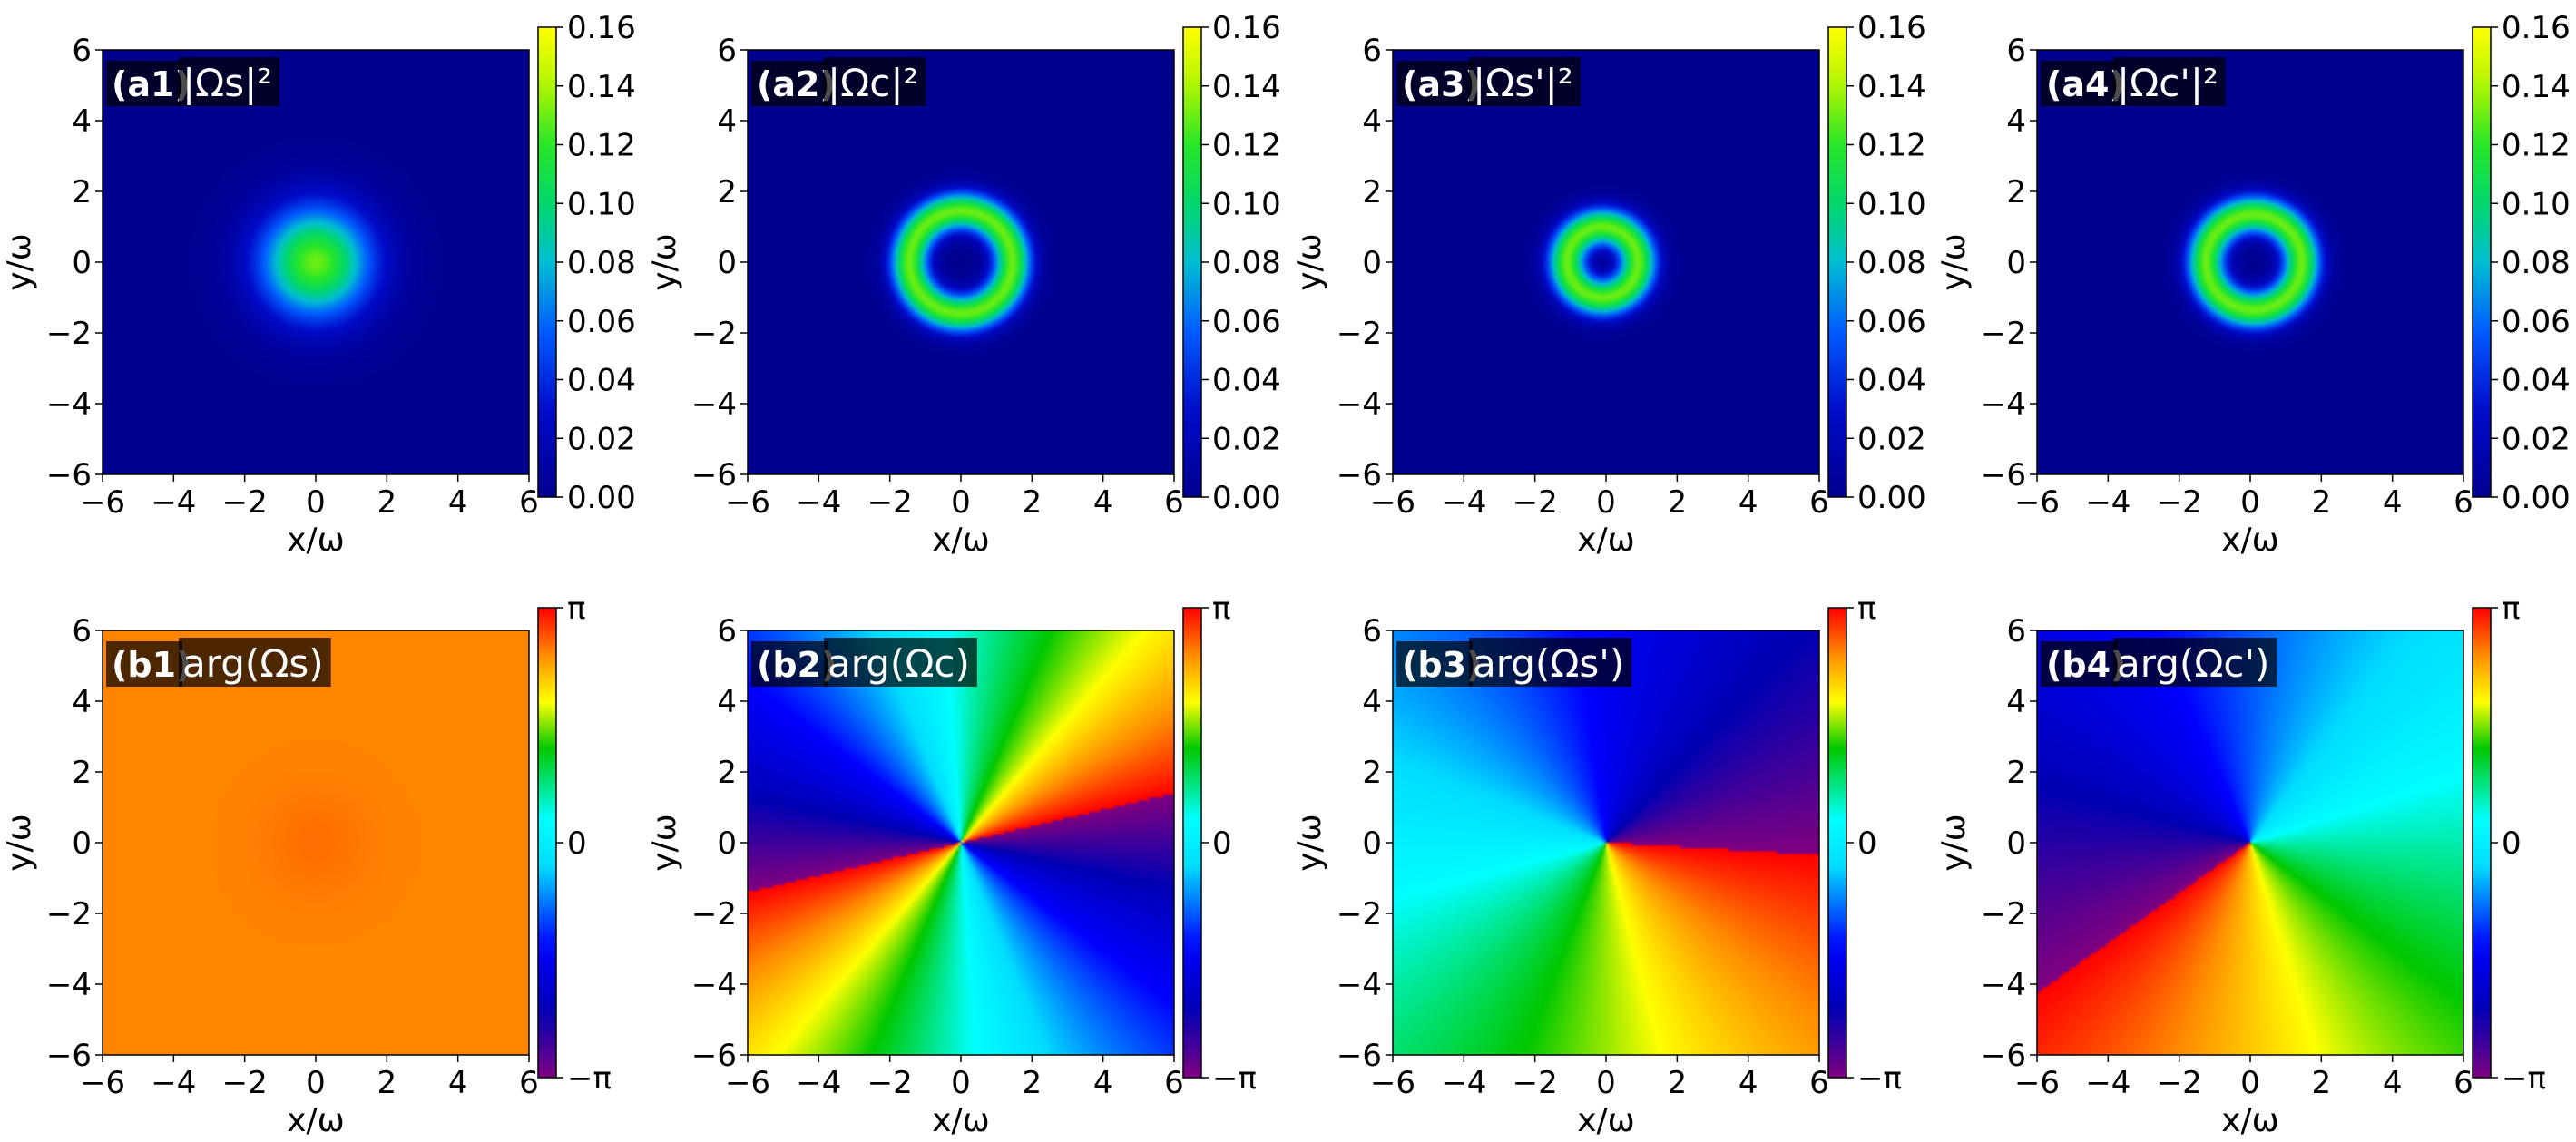  What do you see at coordinates (316, 262) in the screenshot?
I see `heatmap-a1` at bounding box center [316, 262].